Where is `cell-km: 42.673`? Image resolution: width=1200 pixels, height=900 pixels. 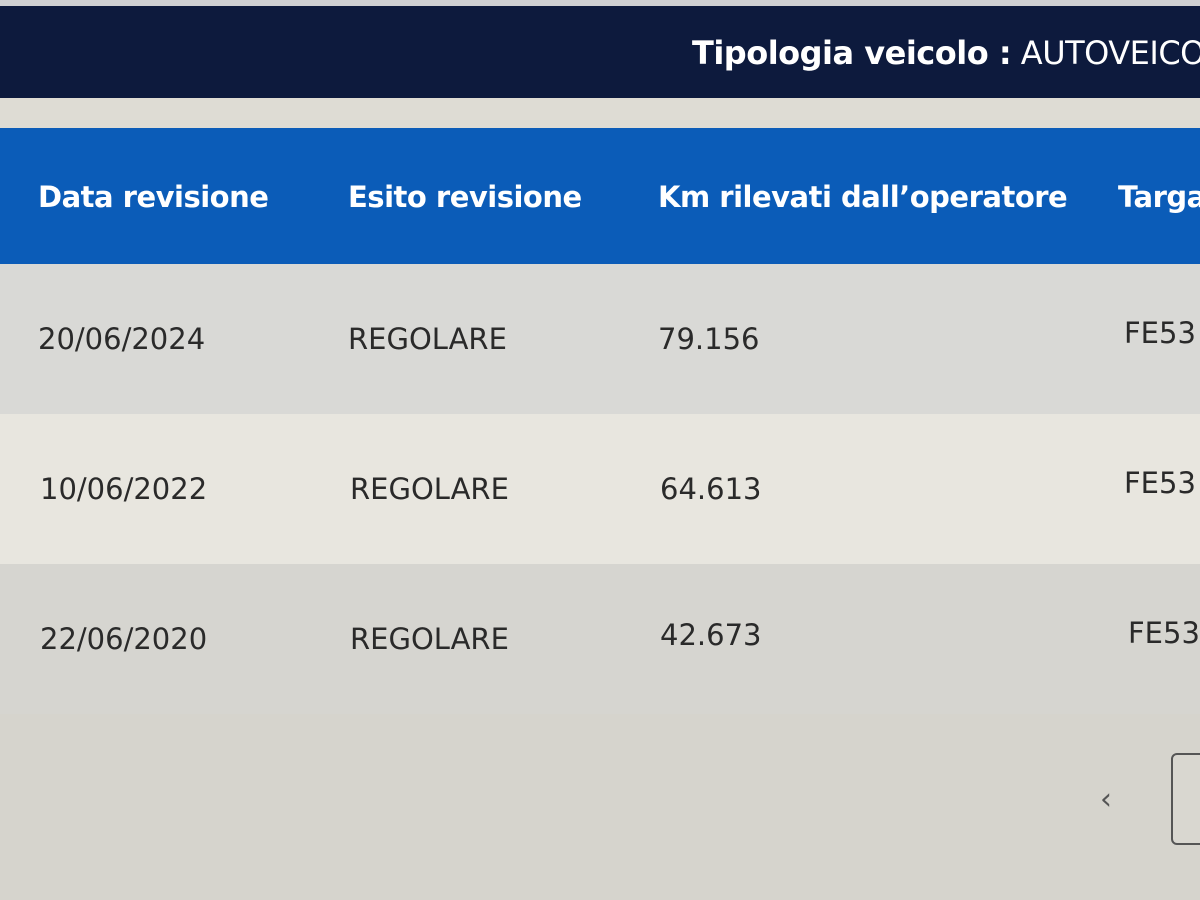 cell-km: 42.673 is located at coordinates (711, 635).